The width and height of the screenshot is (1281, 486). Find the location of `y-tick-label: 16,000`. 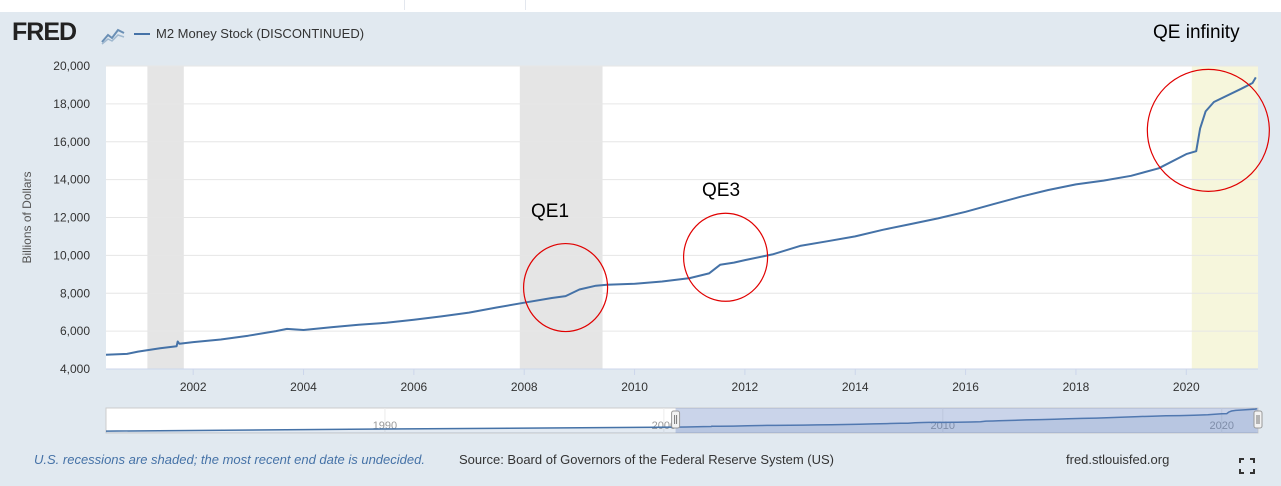

y-tick-label: 16,000 is located at coordinates (71, 142).